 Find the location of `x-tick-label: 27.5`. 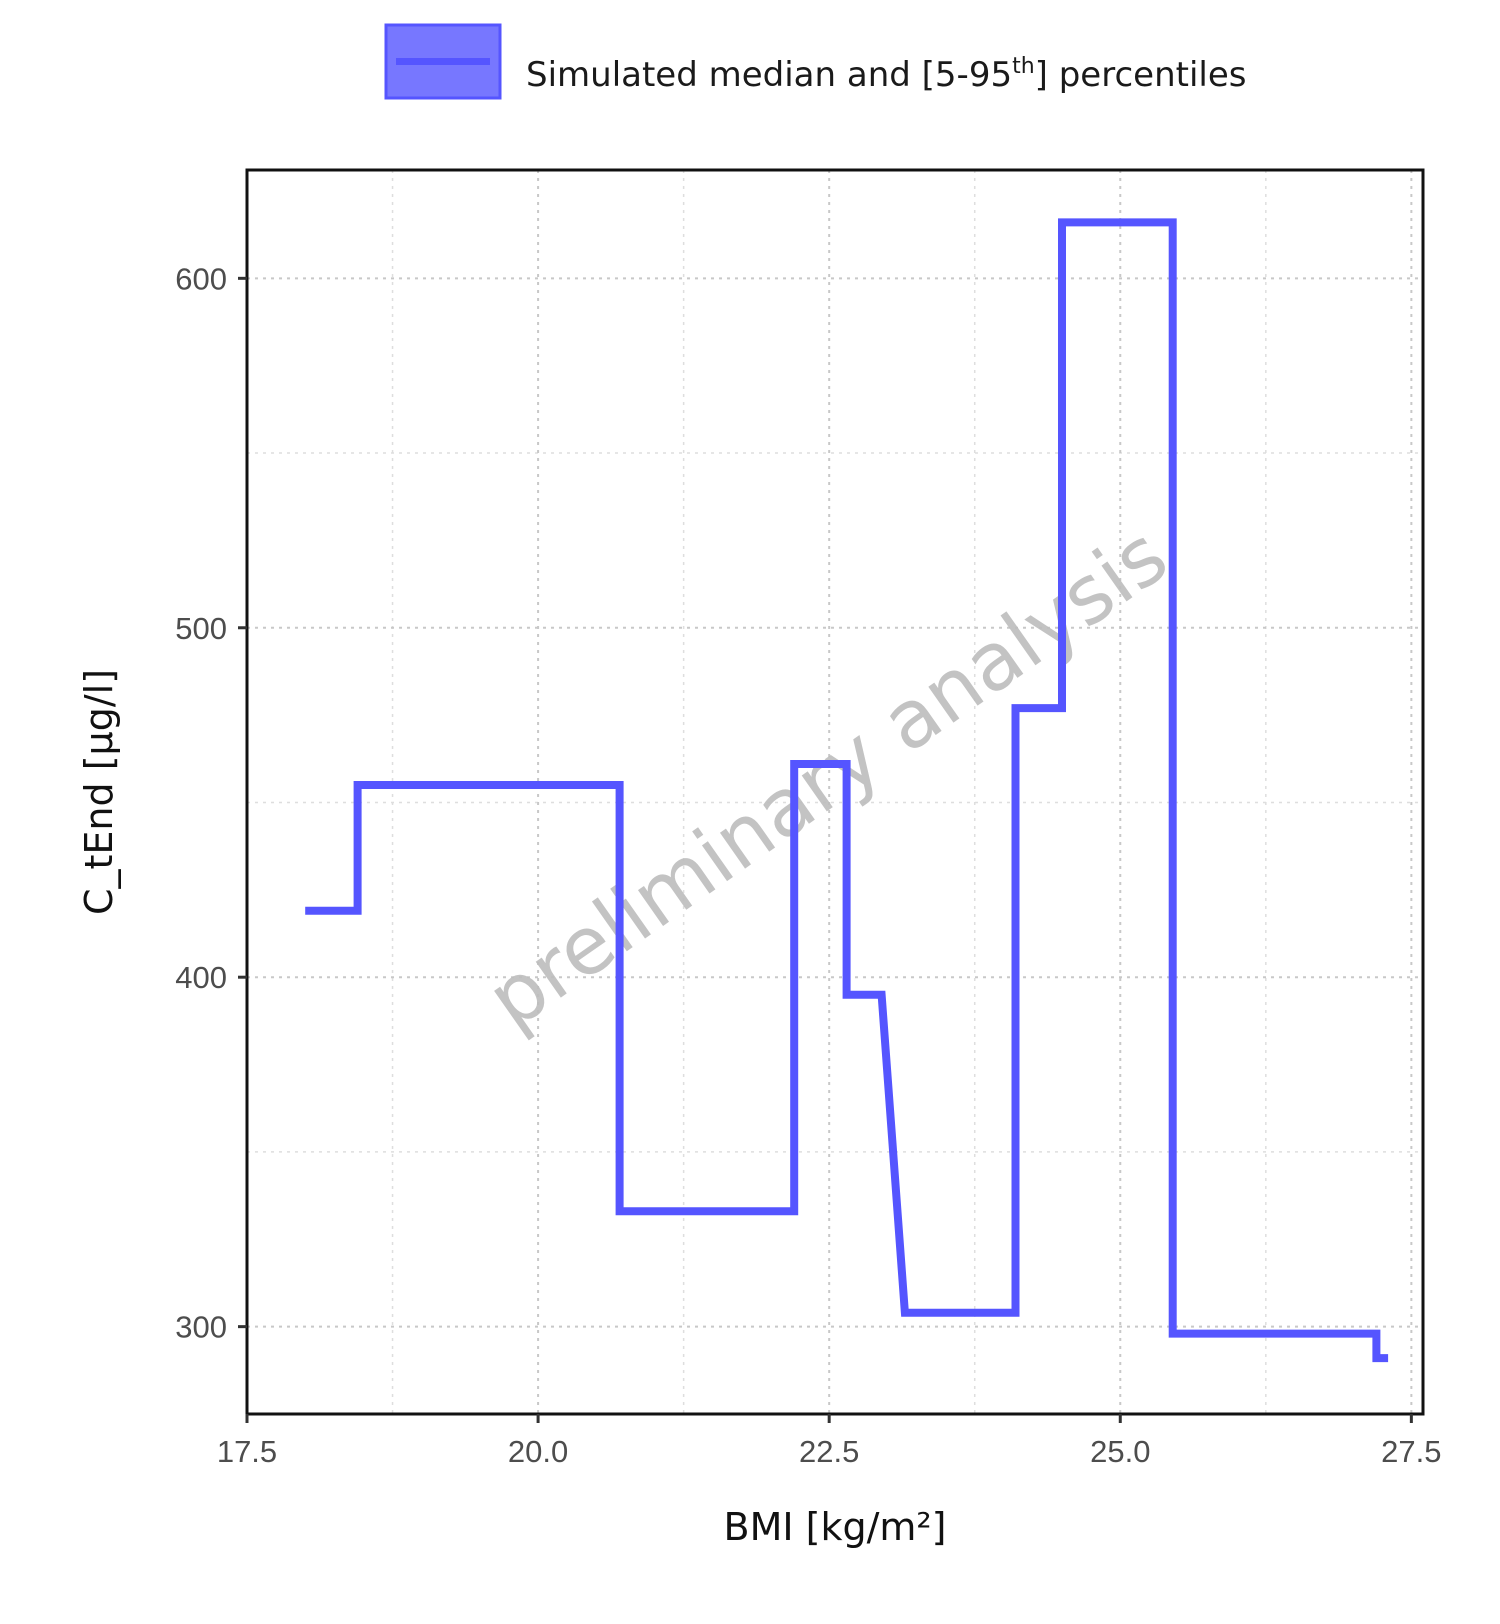

x-tick-label: 27.5 is located at coordinates (1411, 1451).